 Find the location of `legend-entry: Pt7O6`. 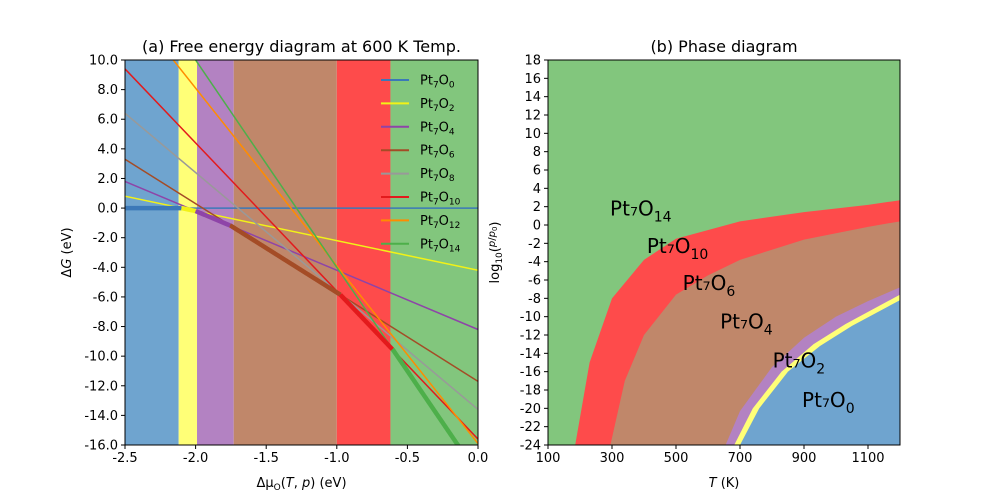

legend-entry: Pt7O6 is located at coordinates (437, 152).